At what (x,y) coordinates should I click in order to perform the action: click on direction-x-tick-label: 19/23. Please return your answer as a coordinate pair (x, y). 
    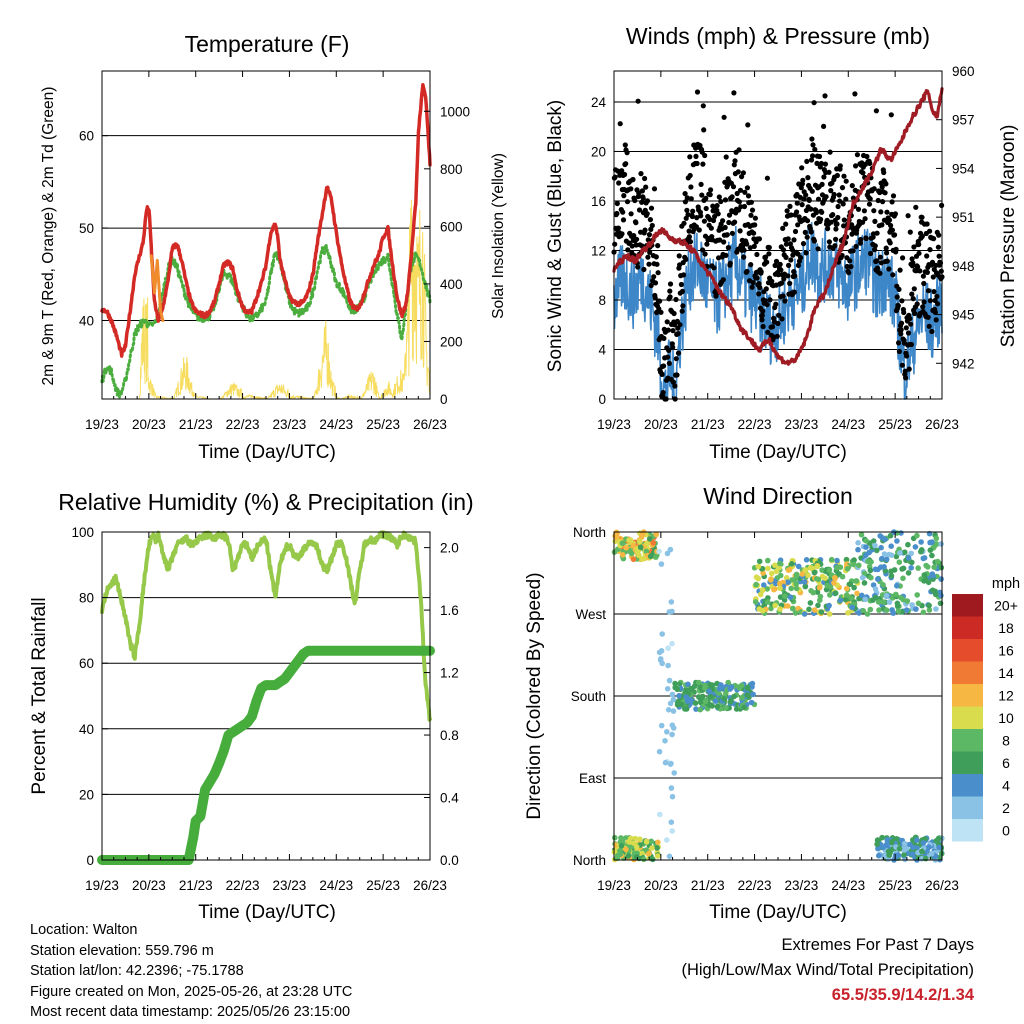
    Looking at the image, I should click on (614, 885).